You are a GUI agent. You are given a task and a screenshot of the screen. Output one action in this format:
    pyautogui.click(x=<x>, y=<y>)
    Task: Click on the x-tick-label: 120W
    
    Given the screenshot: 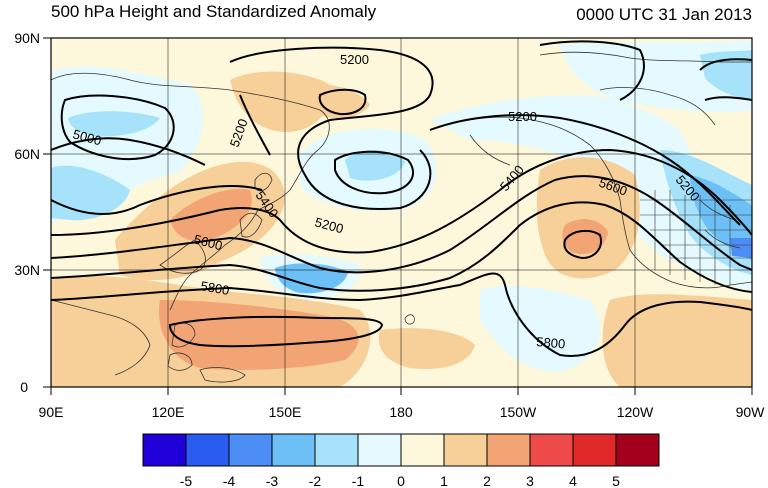 What is the action you would take?
    pyautogui.click(x=635, y=412)
    